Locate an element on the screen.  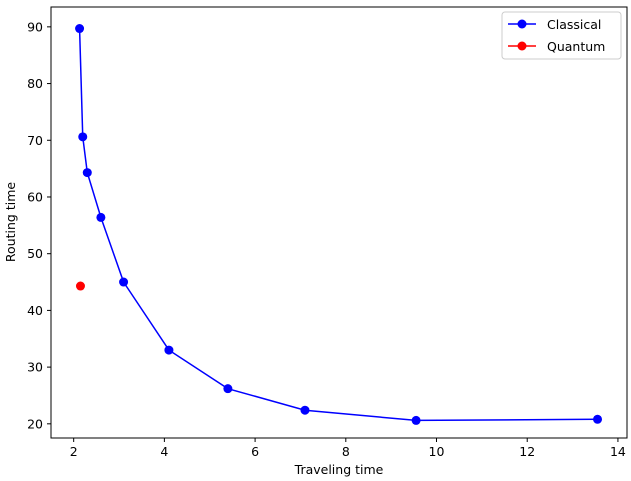
x-tick-label: 4 is located at coordinates (164, 451).